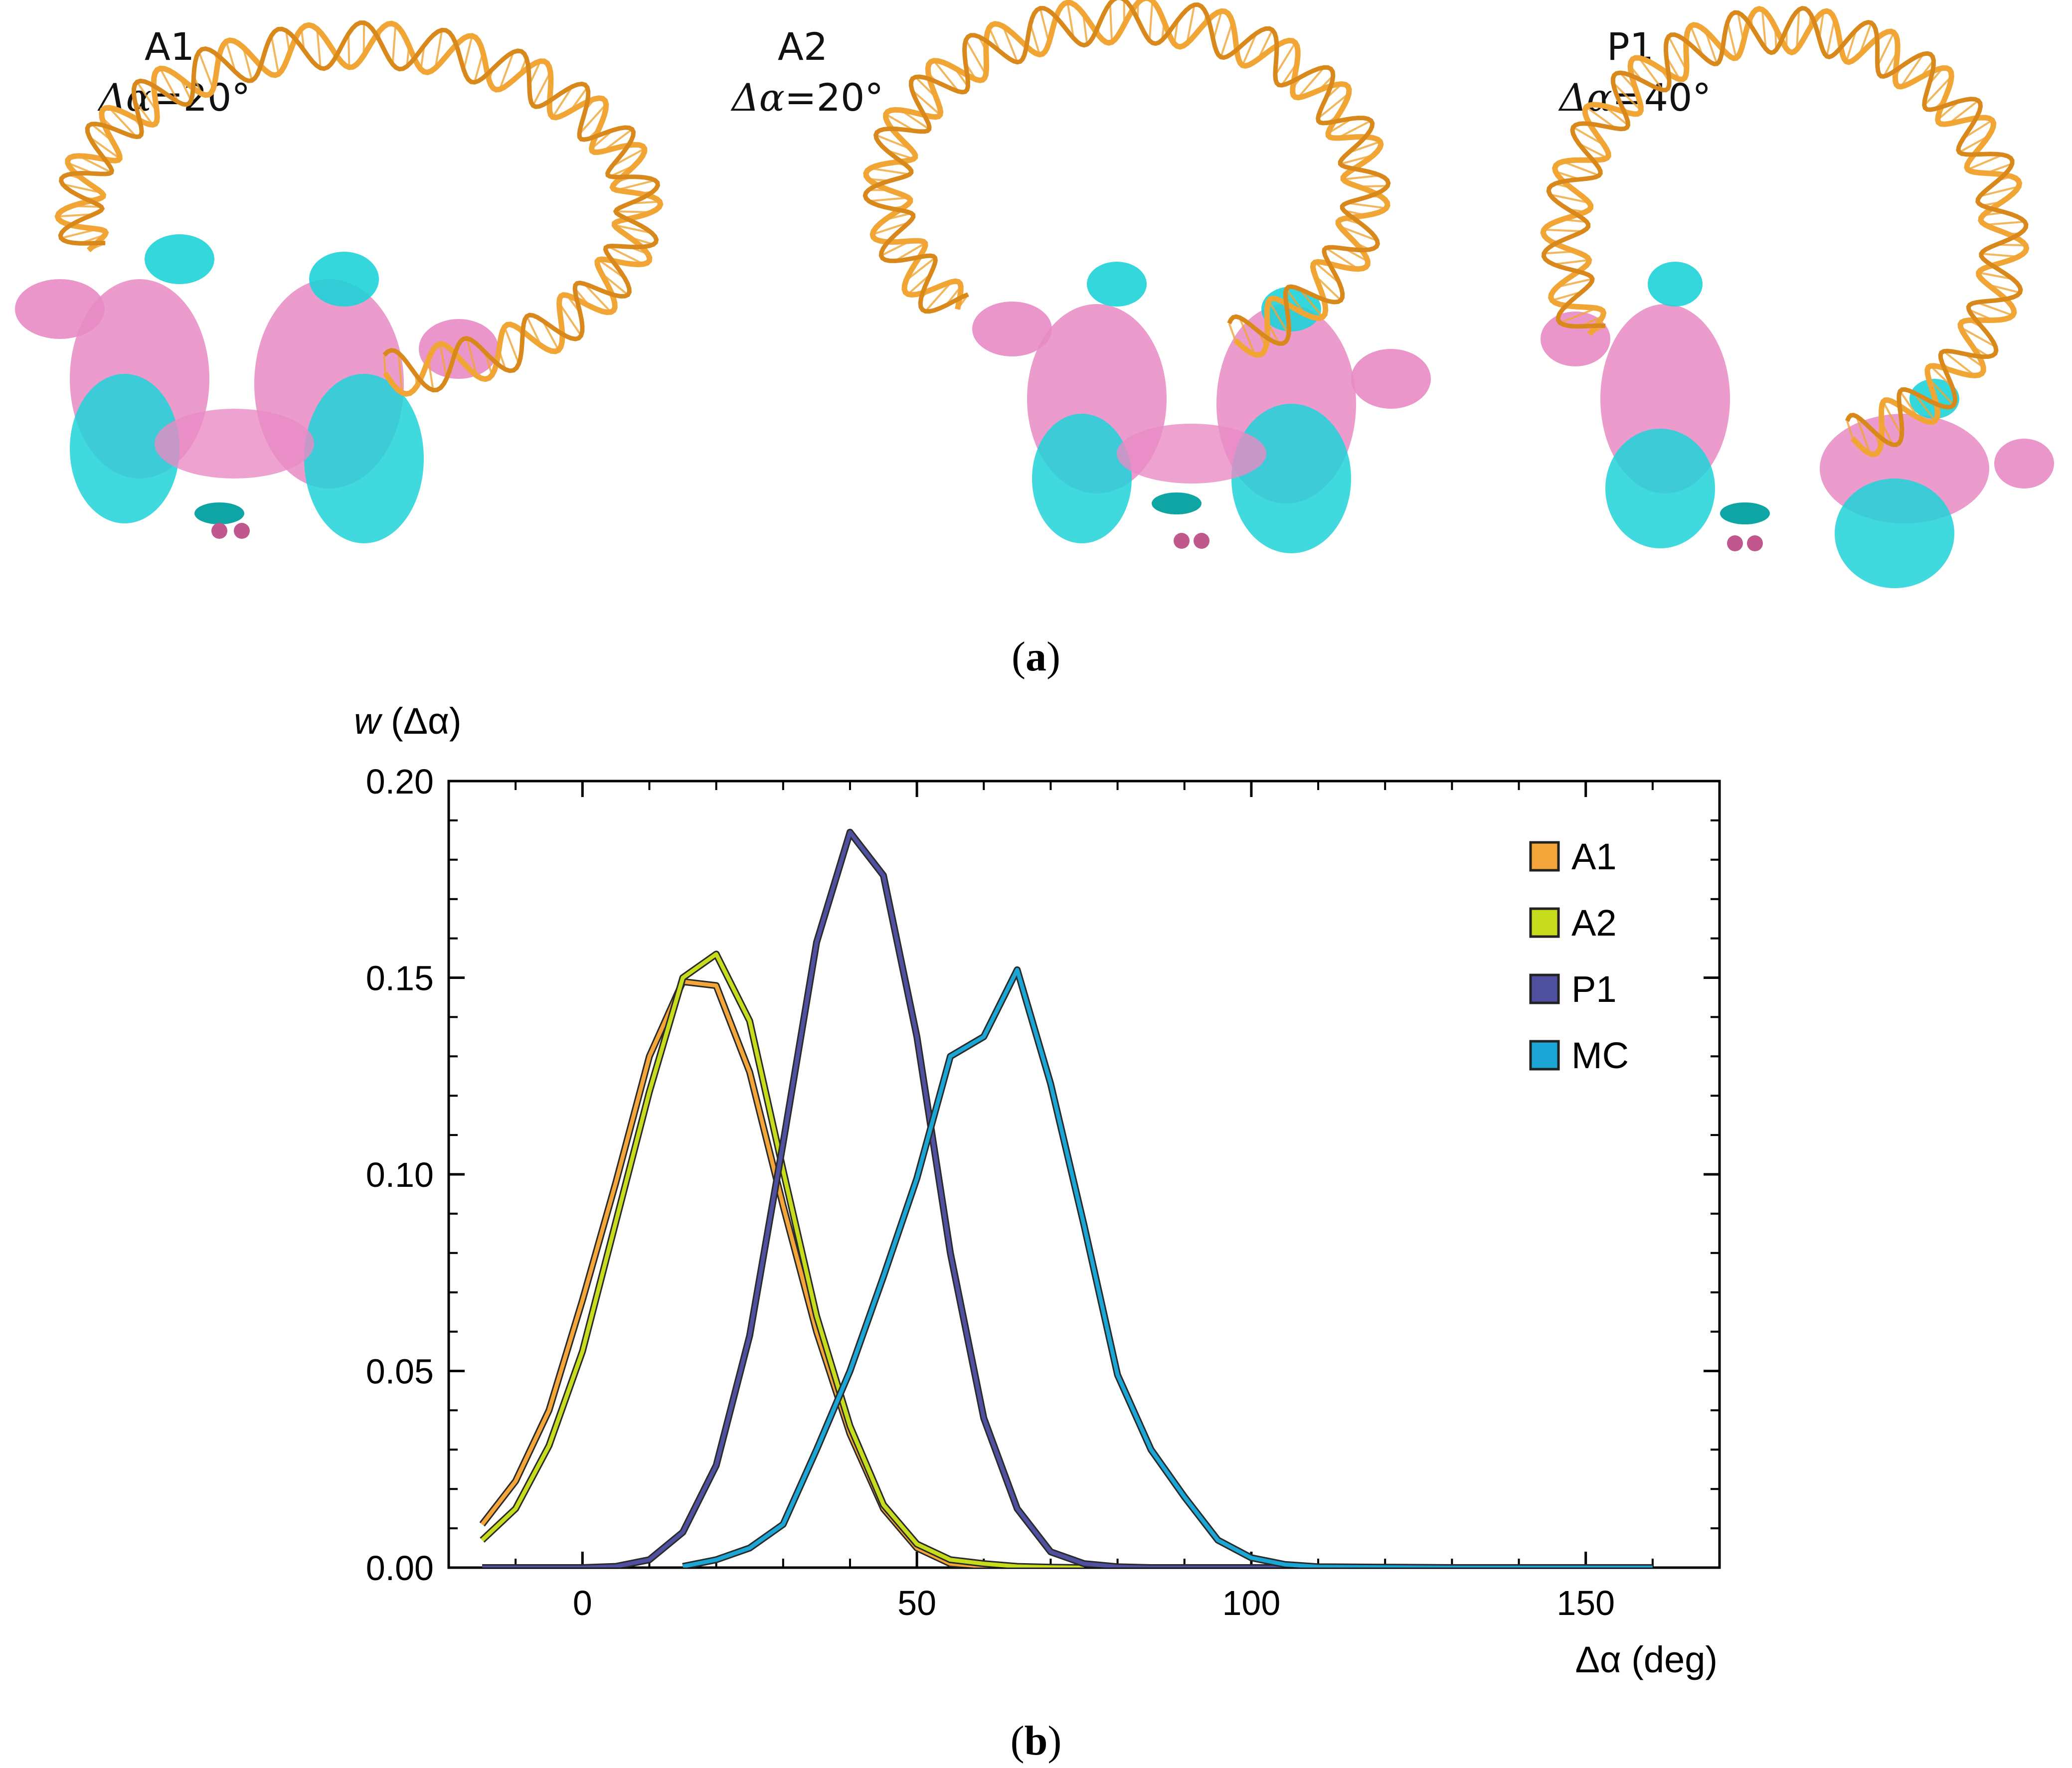  I want to click on protein-complex-a2, so click(1201, 407).